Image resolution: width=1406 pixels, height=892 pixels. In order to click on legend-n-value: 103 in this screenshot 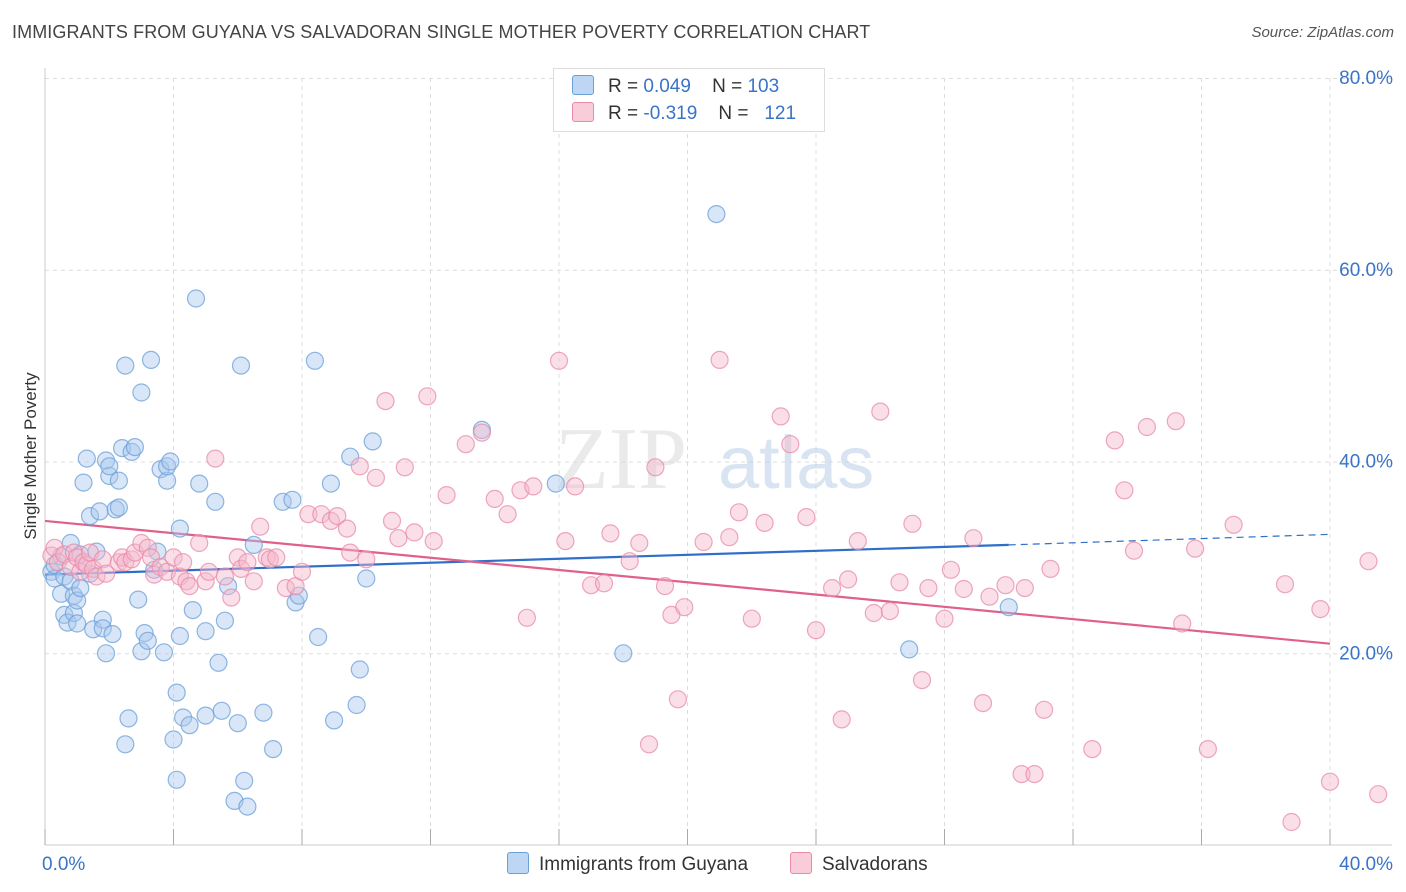, I will do `click(763, 86)`.